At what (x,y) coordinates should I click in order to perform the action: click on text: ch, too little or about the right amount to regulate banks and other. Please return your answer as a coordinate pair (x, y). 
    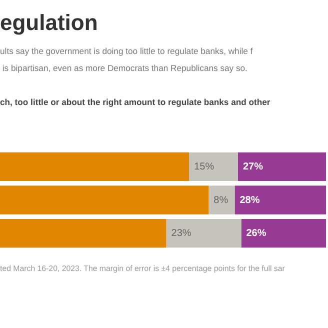
    Looking at the image, I should click on (135, 102).